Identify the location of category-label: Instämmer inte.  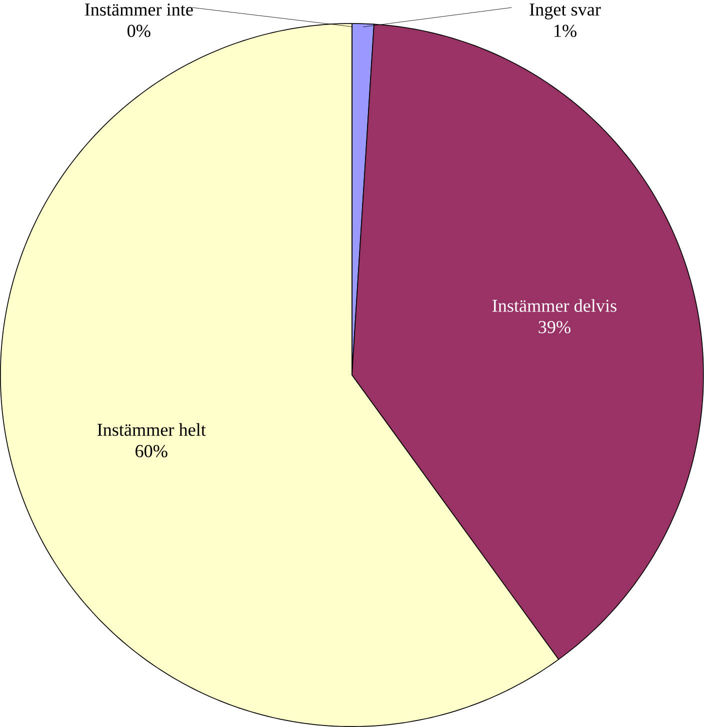
(139, 10).